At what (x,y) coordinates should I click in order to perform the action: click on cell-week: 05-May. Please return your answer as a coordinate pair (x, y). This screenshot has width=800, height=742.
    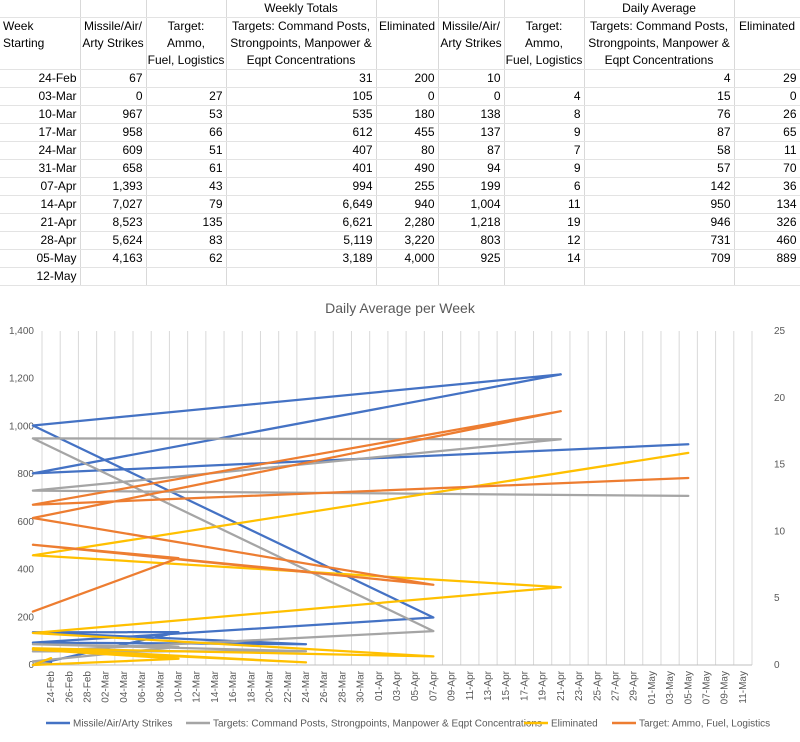
    Looking at the image, I should click on (40, 258).